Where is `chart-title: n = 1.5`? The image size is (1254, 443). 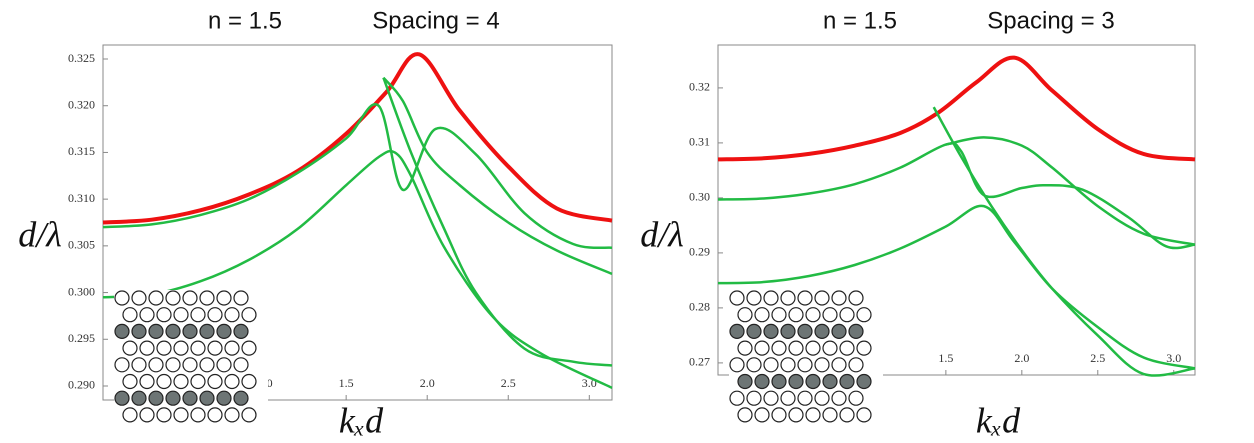 chart-title: n = 1.5 is located at coordinates (860, 20).